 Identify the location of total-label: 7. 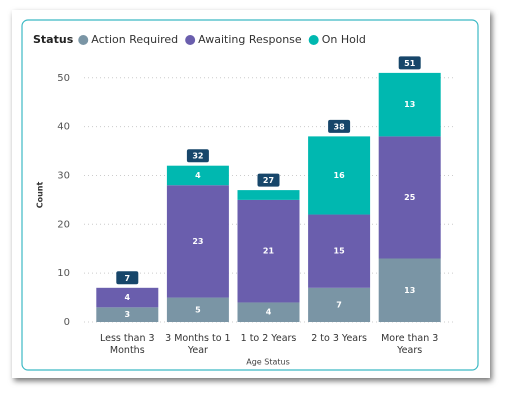
(128, 278).